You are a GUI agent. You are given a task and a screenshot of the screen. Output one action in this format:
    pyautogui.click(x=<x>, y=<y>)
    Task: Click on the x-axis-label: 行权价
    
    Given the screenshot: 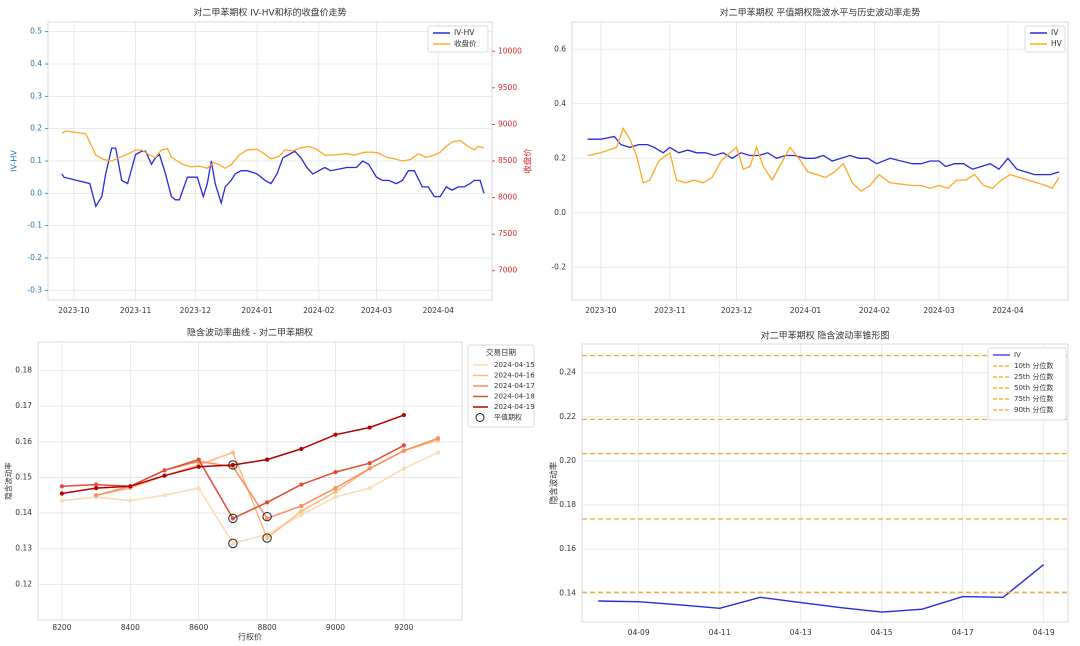 What is the action you would take?
    pyautogui.click(x=250, y=637)
    